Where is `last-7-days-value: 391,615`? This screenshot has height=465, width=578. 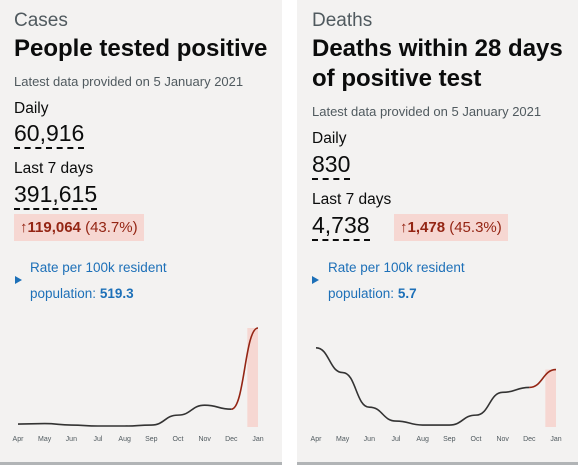
last-7-days-value: 391,615 is located at coordinates (56, 195).